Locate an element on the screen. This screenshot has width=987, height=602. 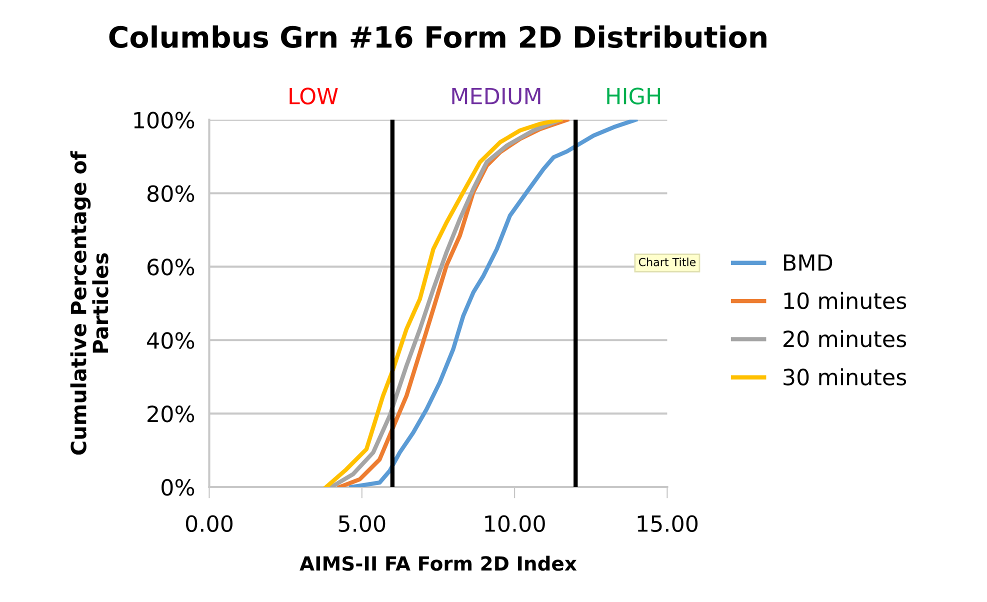
legend-label: 30 minutes is located at coordinates (845, 377).